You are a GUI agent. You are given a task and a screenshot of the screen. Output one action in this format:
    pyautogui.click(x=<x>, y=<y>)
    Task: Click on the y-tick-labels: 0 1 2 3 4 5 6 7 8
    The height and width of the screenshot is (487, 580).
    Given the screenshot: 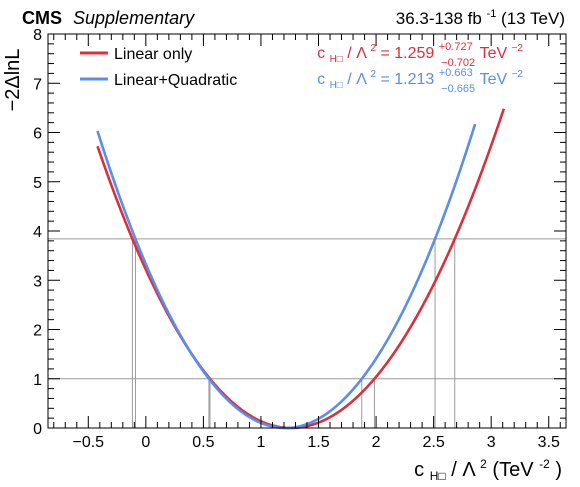 What is the action you would take?
    pyautogui.click(x=37, y=232)
    